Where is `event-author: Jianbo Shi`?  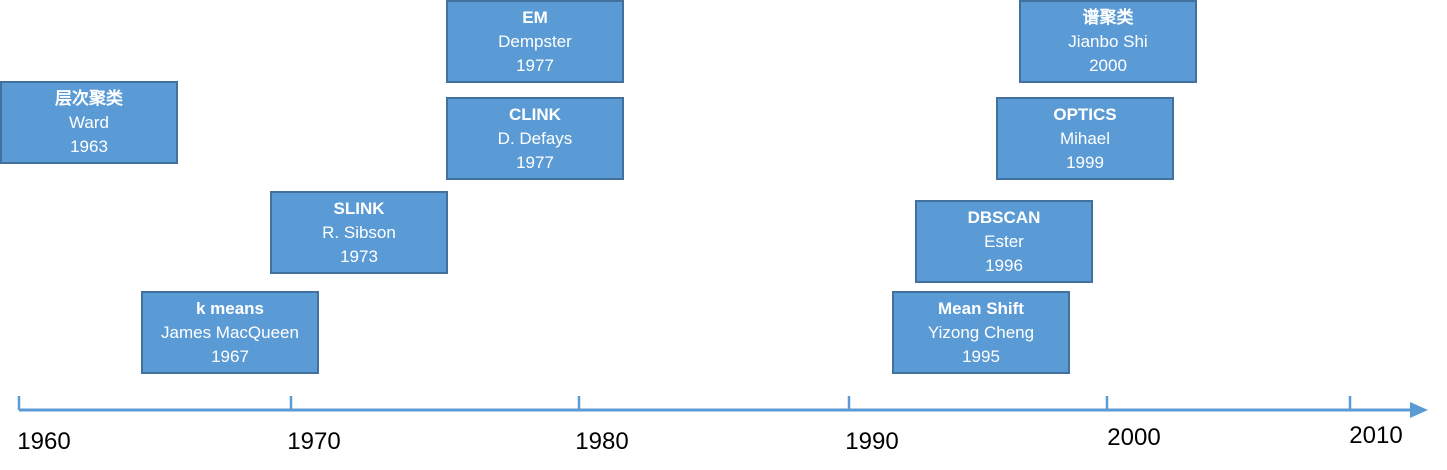
event-author: Jianbo Shi is located at coordinates (1108, 41).